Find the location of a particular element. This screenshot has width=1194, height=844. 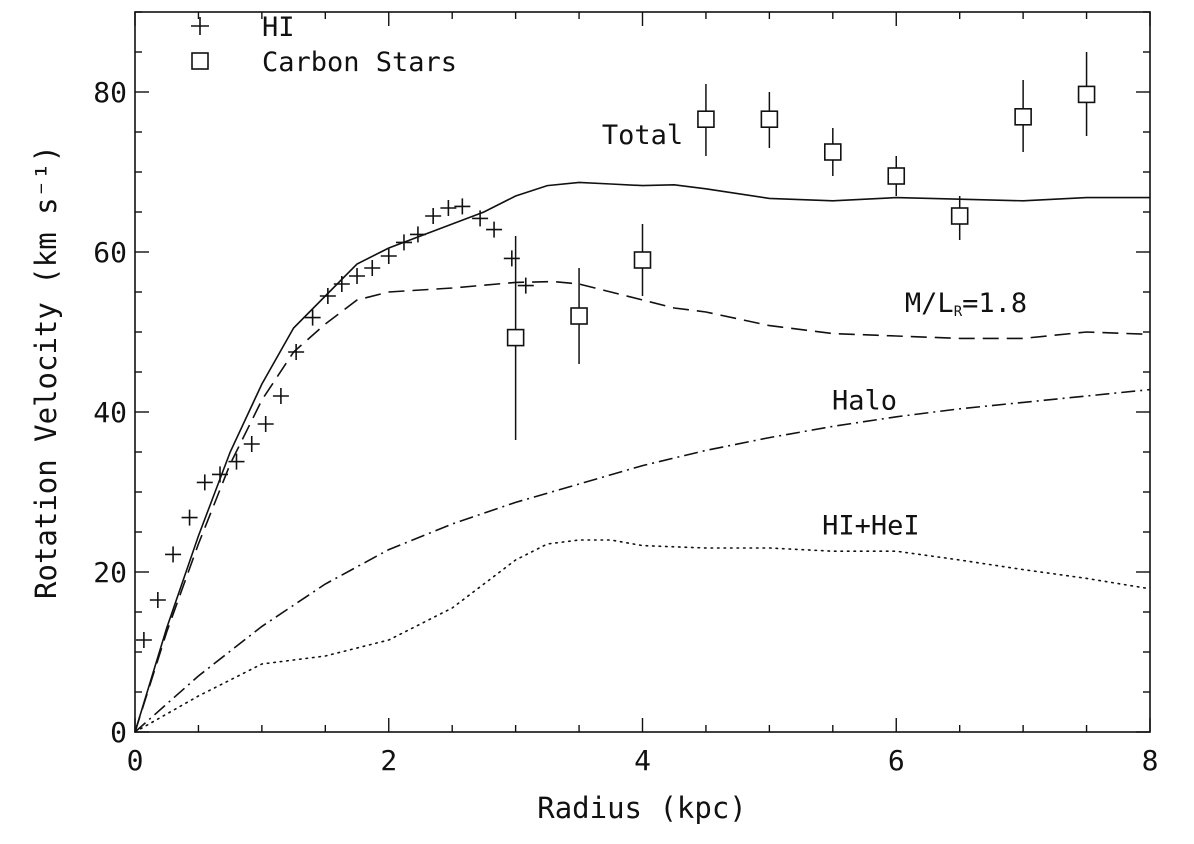

curve-label-halo: Halo is located at coordinates (864, 401).